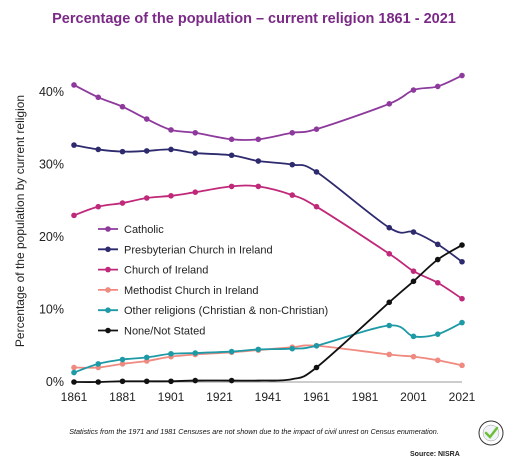 This screenshot has width=508, height=471. I want to click on legend-label: Church of Ireland, so click(166, 271).